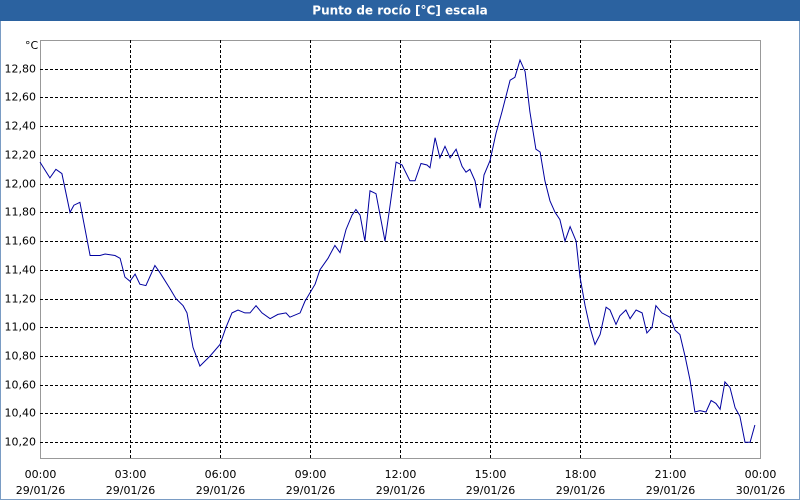 The width and height of the screenshot is (800, 500). I want to click on chart-title: Punto de rocío [°C] escala, so click(399, 11).